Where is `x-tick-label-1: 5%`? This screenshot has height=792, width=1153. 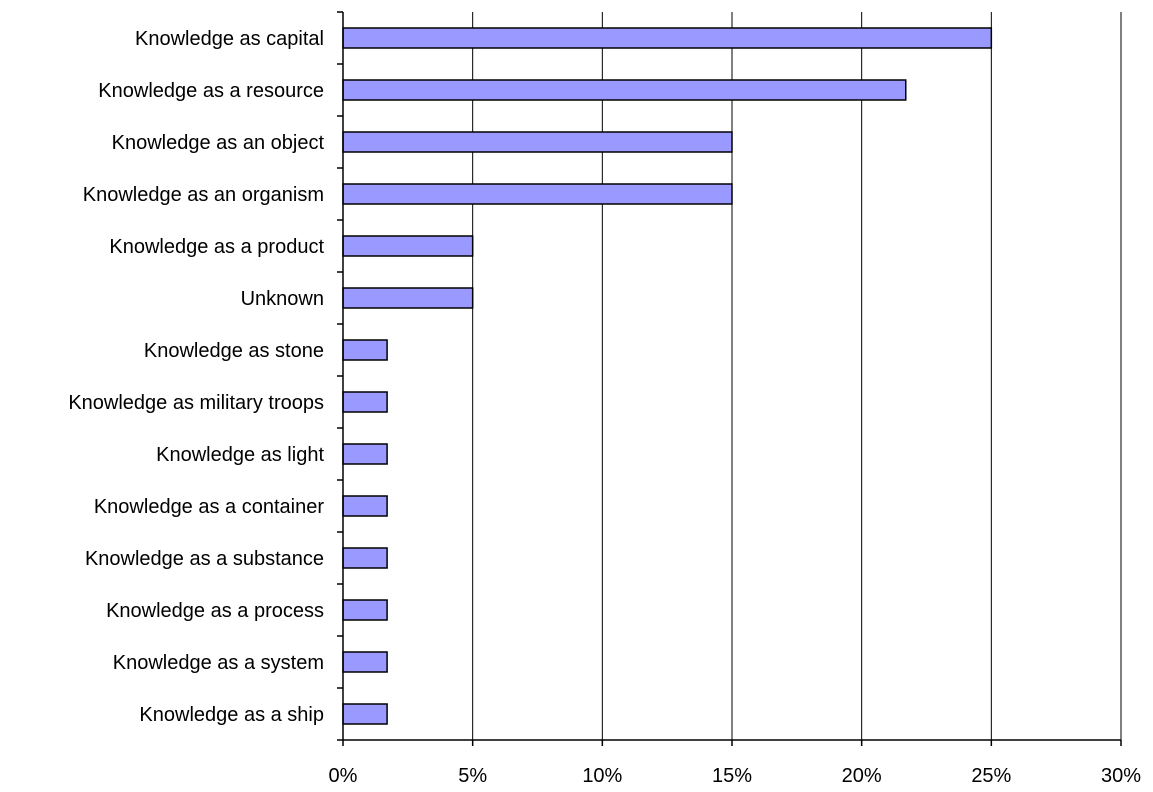
x-tick-label-1: 5% is located at coordinates (472, 776).